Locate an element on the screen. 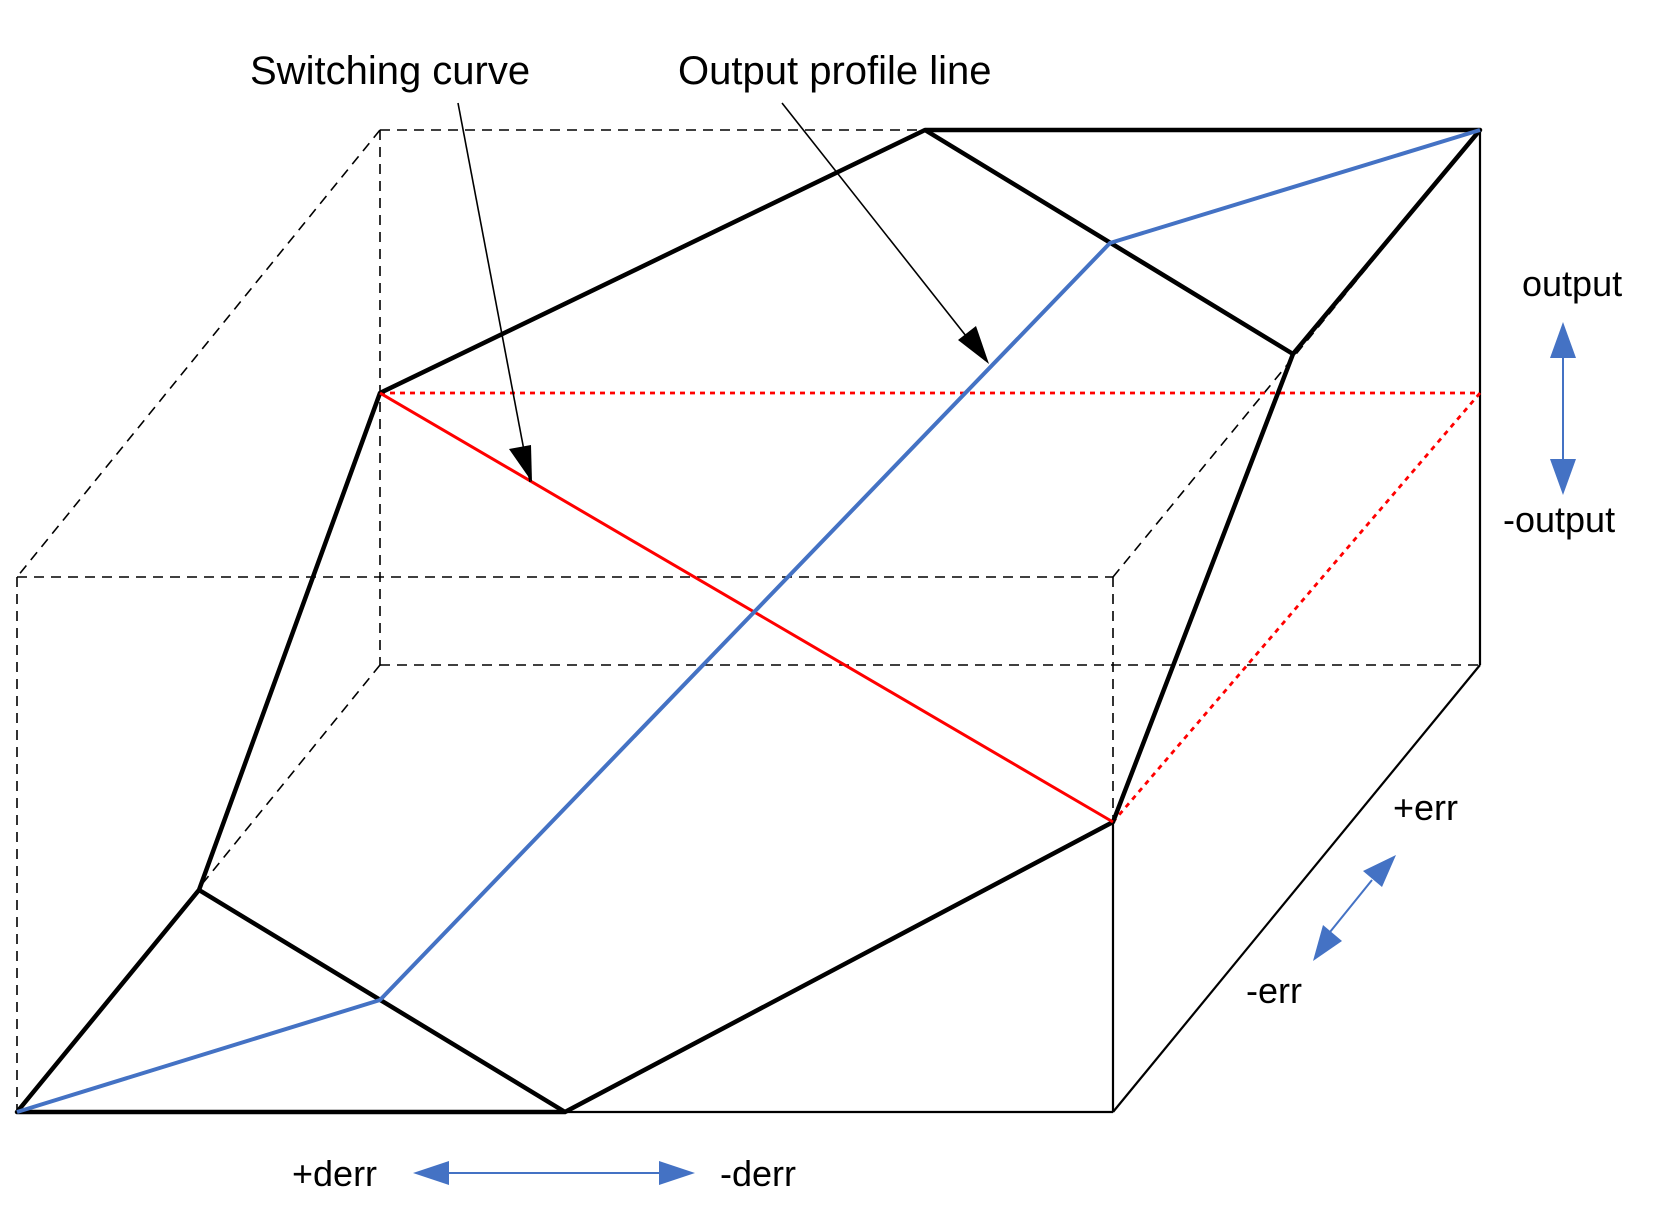  pos-err-label: +err is located at coordinates (1425, 807).